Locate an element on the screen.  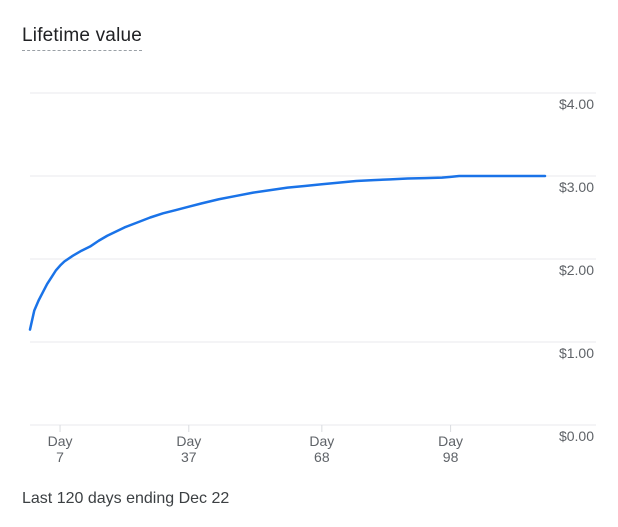
x-tick-label: 37 is located at coordinates (189, 457).